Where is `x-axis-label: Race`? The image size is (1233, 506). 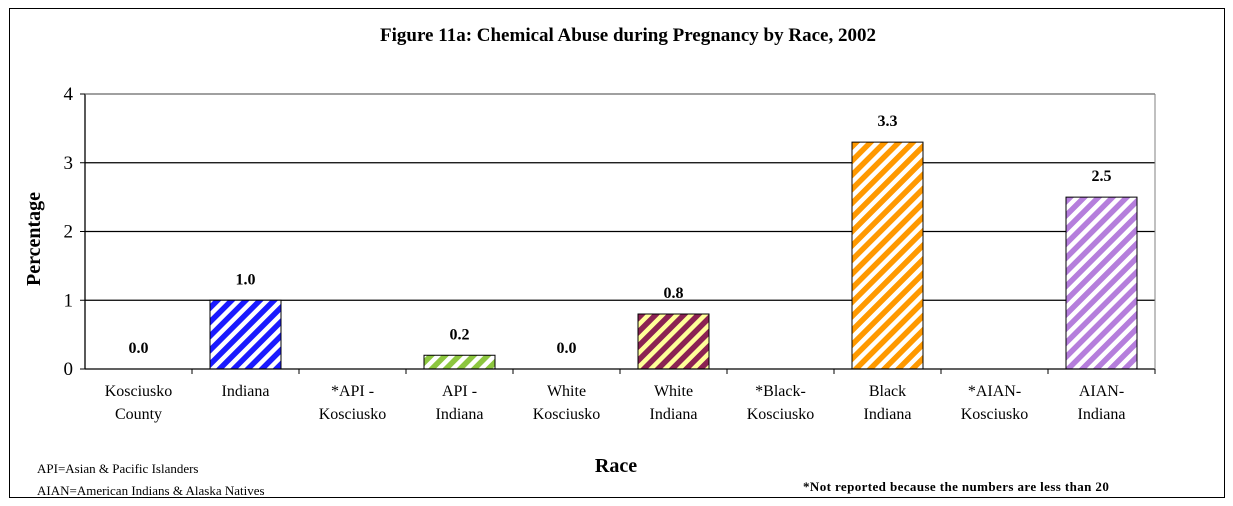 x-axis-label: Race is located at coordinates (616, 466).